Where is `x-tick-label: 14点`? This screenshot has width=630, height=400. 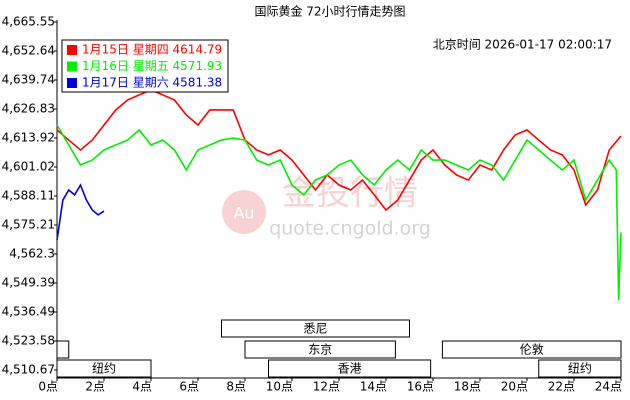 x-tick-label: 14点 is located at coordinates (373, 387).